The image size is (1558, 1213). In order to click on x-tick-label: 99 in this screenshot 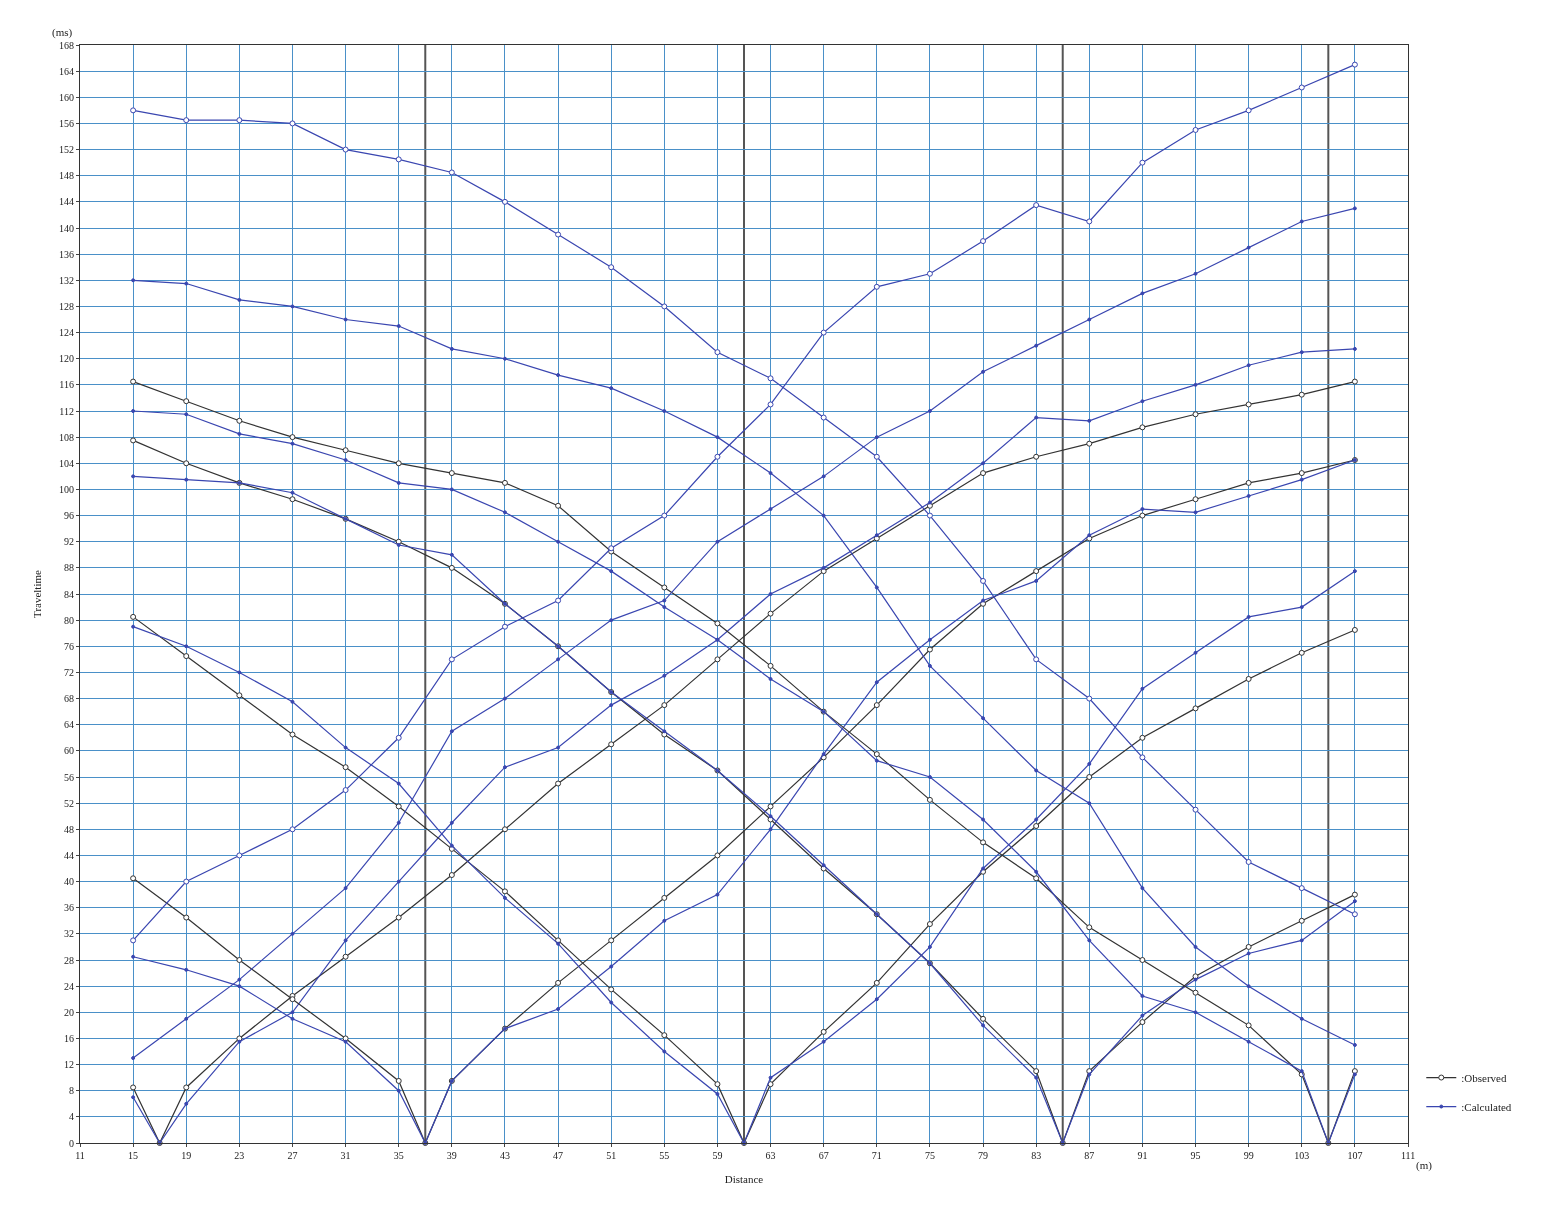, I will do `click(1248, 1155)`.